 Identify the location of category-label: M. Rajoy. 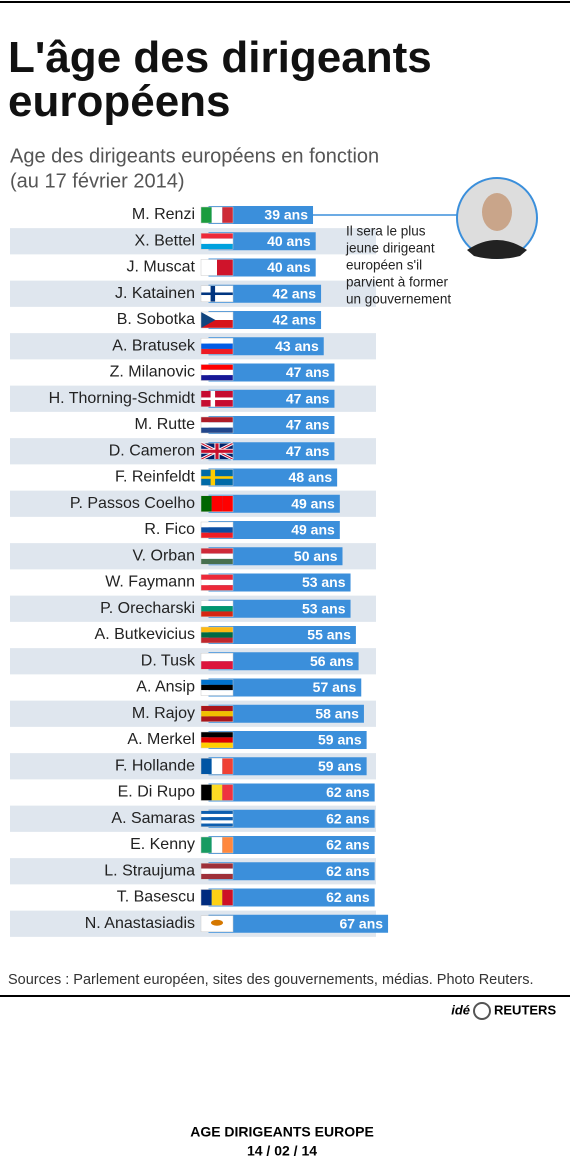
(163, 713).